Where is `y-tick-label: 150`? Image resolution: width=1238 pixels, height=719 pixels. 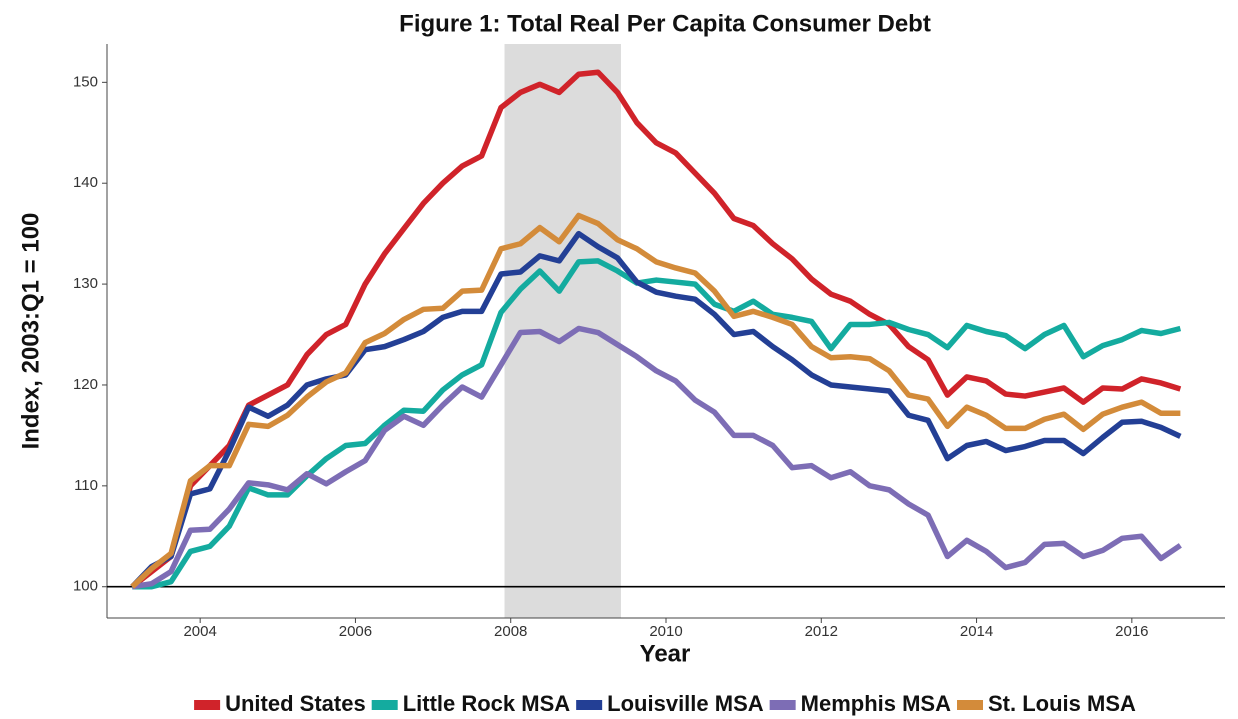 y-tick-label: 150 is located at coordinates (85, 81).